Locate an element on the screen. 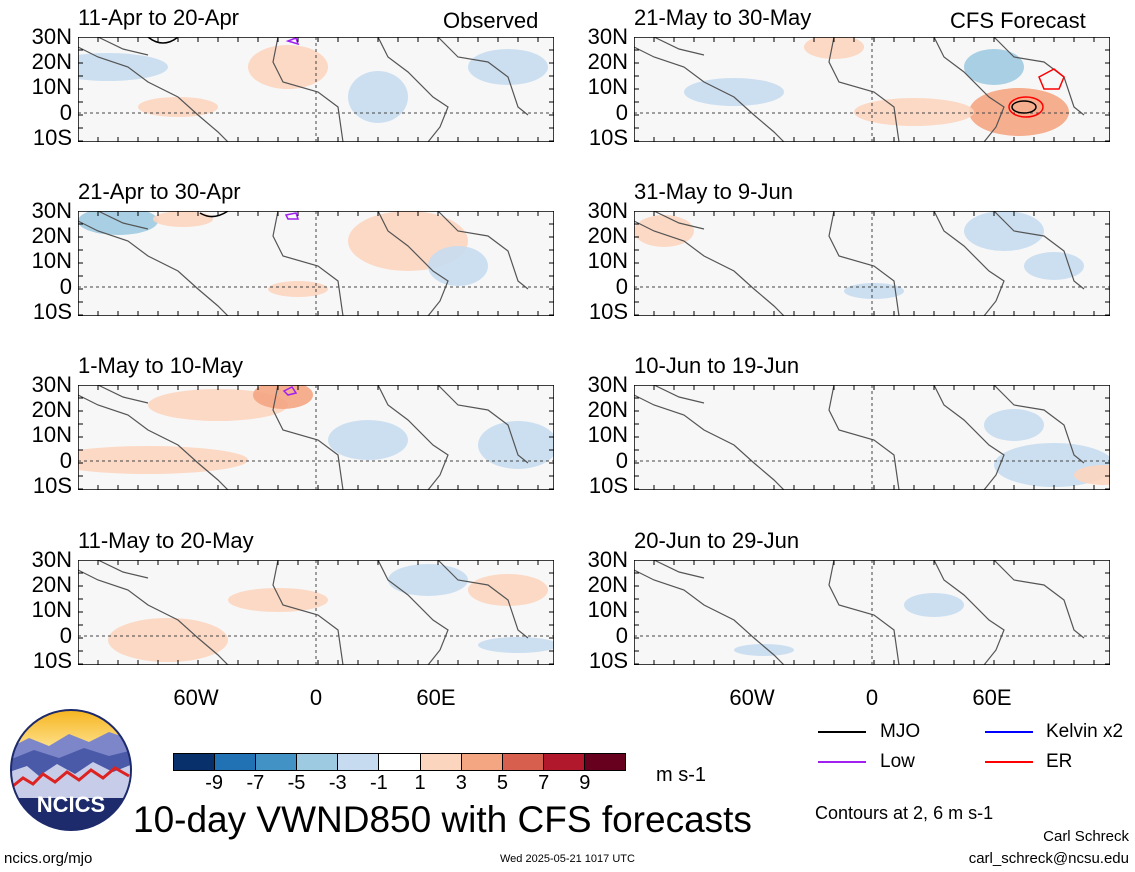  legend-label-er: ER is located at coordinates (1059, 761).